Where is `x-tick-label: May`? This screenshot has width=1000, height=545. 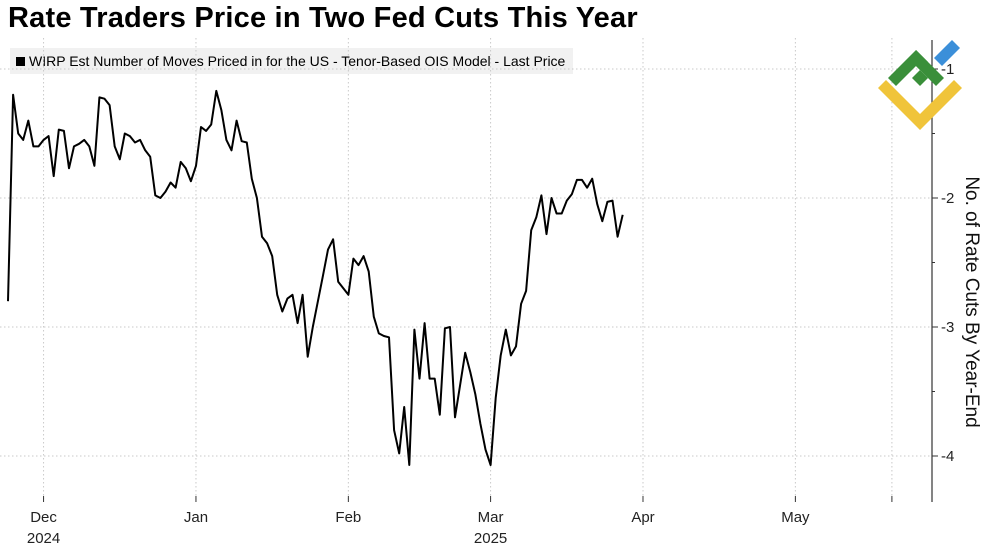 x-tick-label: May is located at coordinates (795, 517).